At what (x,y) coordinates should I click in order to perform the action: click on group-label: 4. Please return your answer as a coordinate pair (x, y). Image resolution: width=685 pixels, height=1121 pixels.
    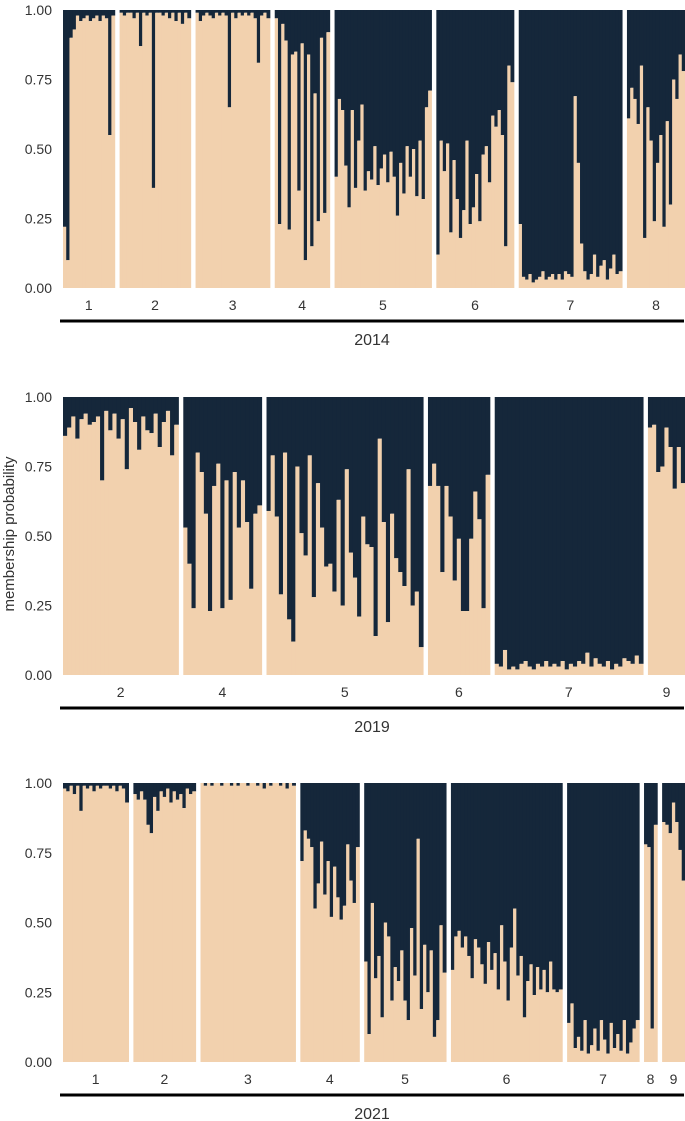
    Looking at the image, I should click on (222, 692).